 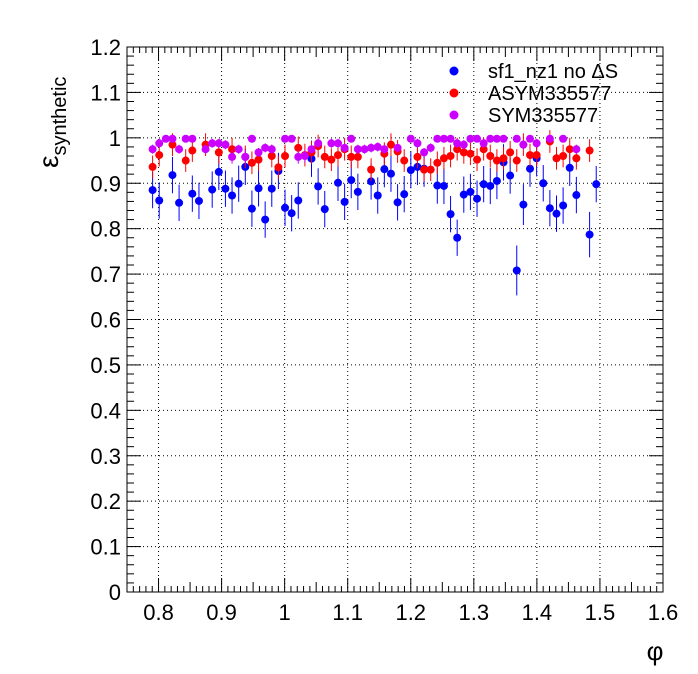 I want to click on y-tick-label: 0.8, so click(x=105, y=229).